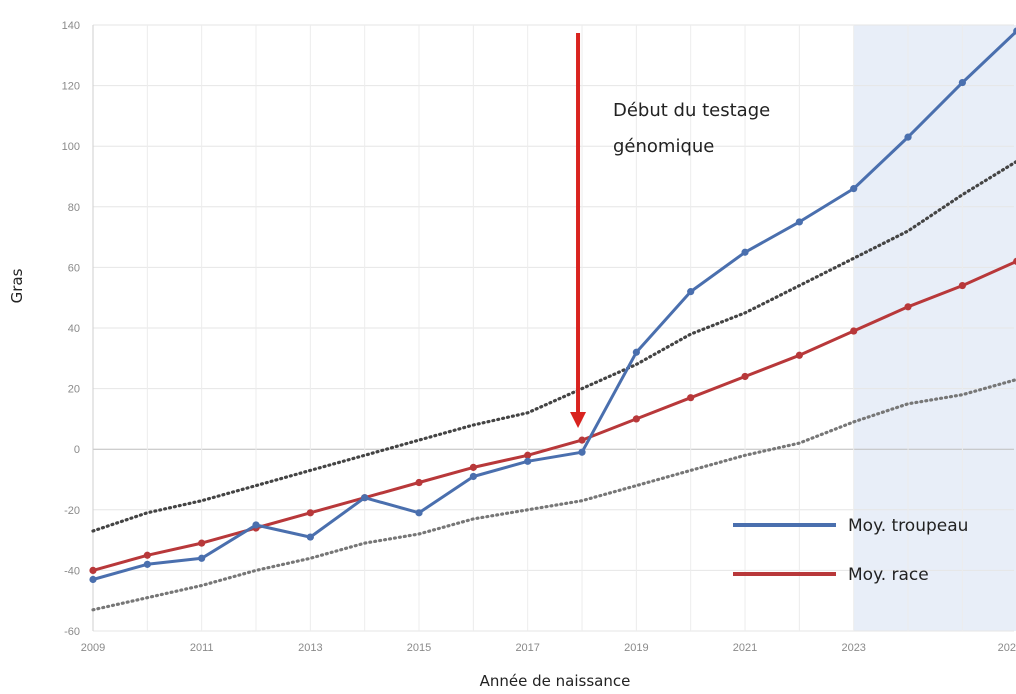  Describe the element at coordinates (74, 208) in the screenshot. I see `y-tick-label: 80` at that location.